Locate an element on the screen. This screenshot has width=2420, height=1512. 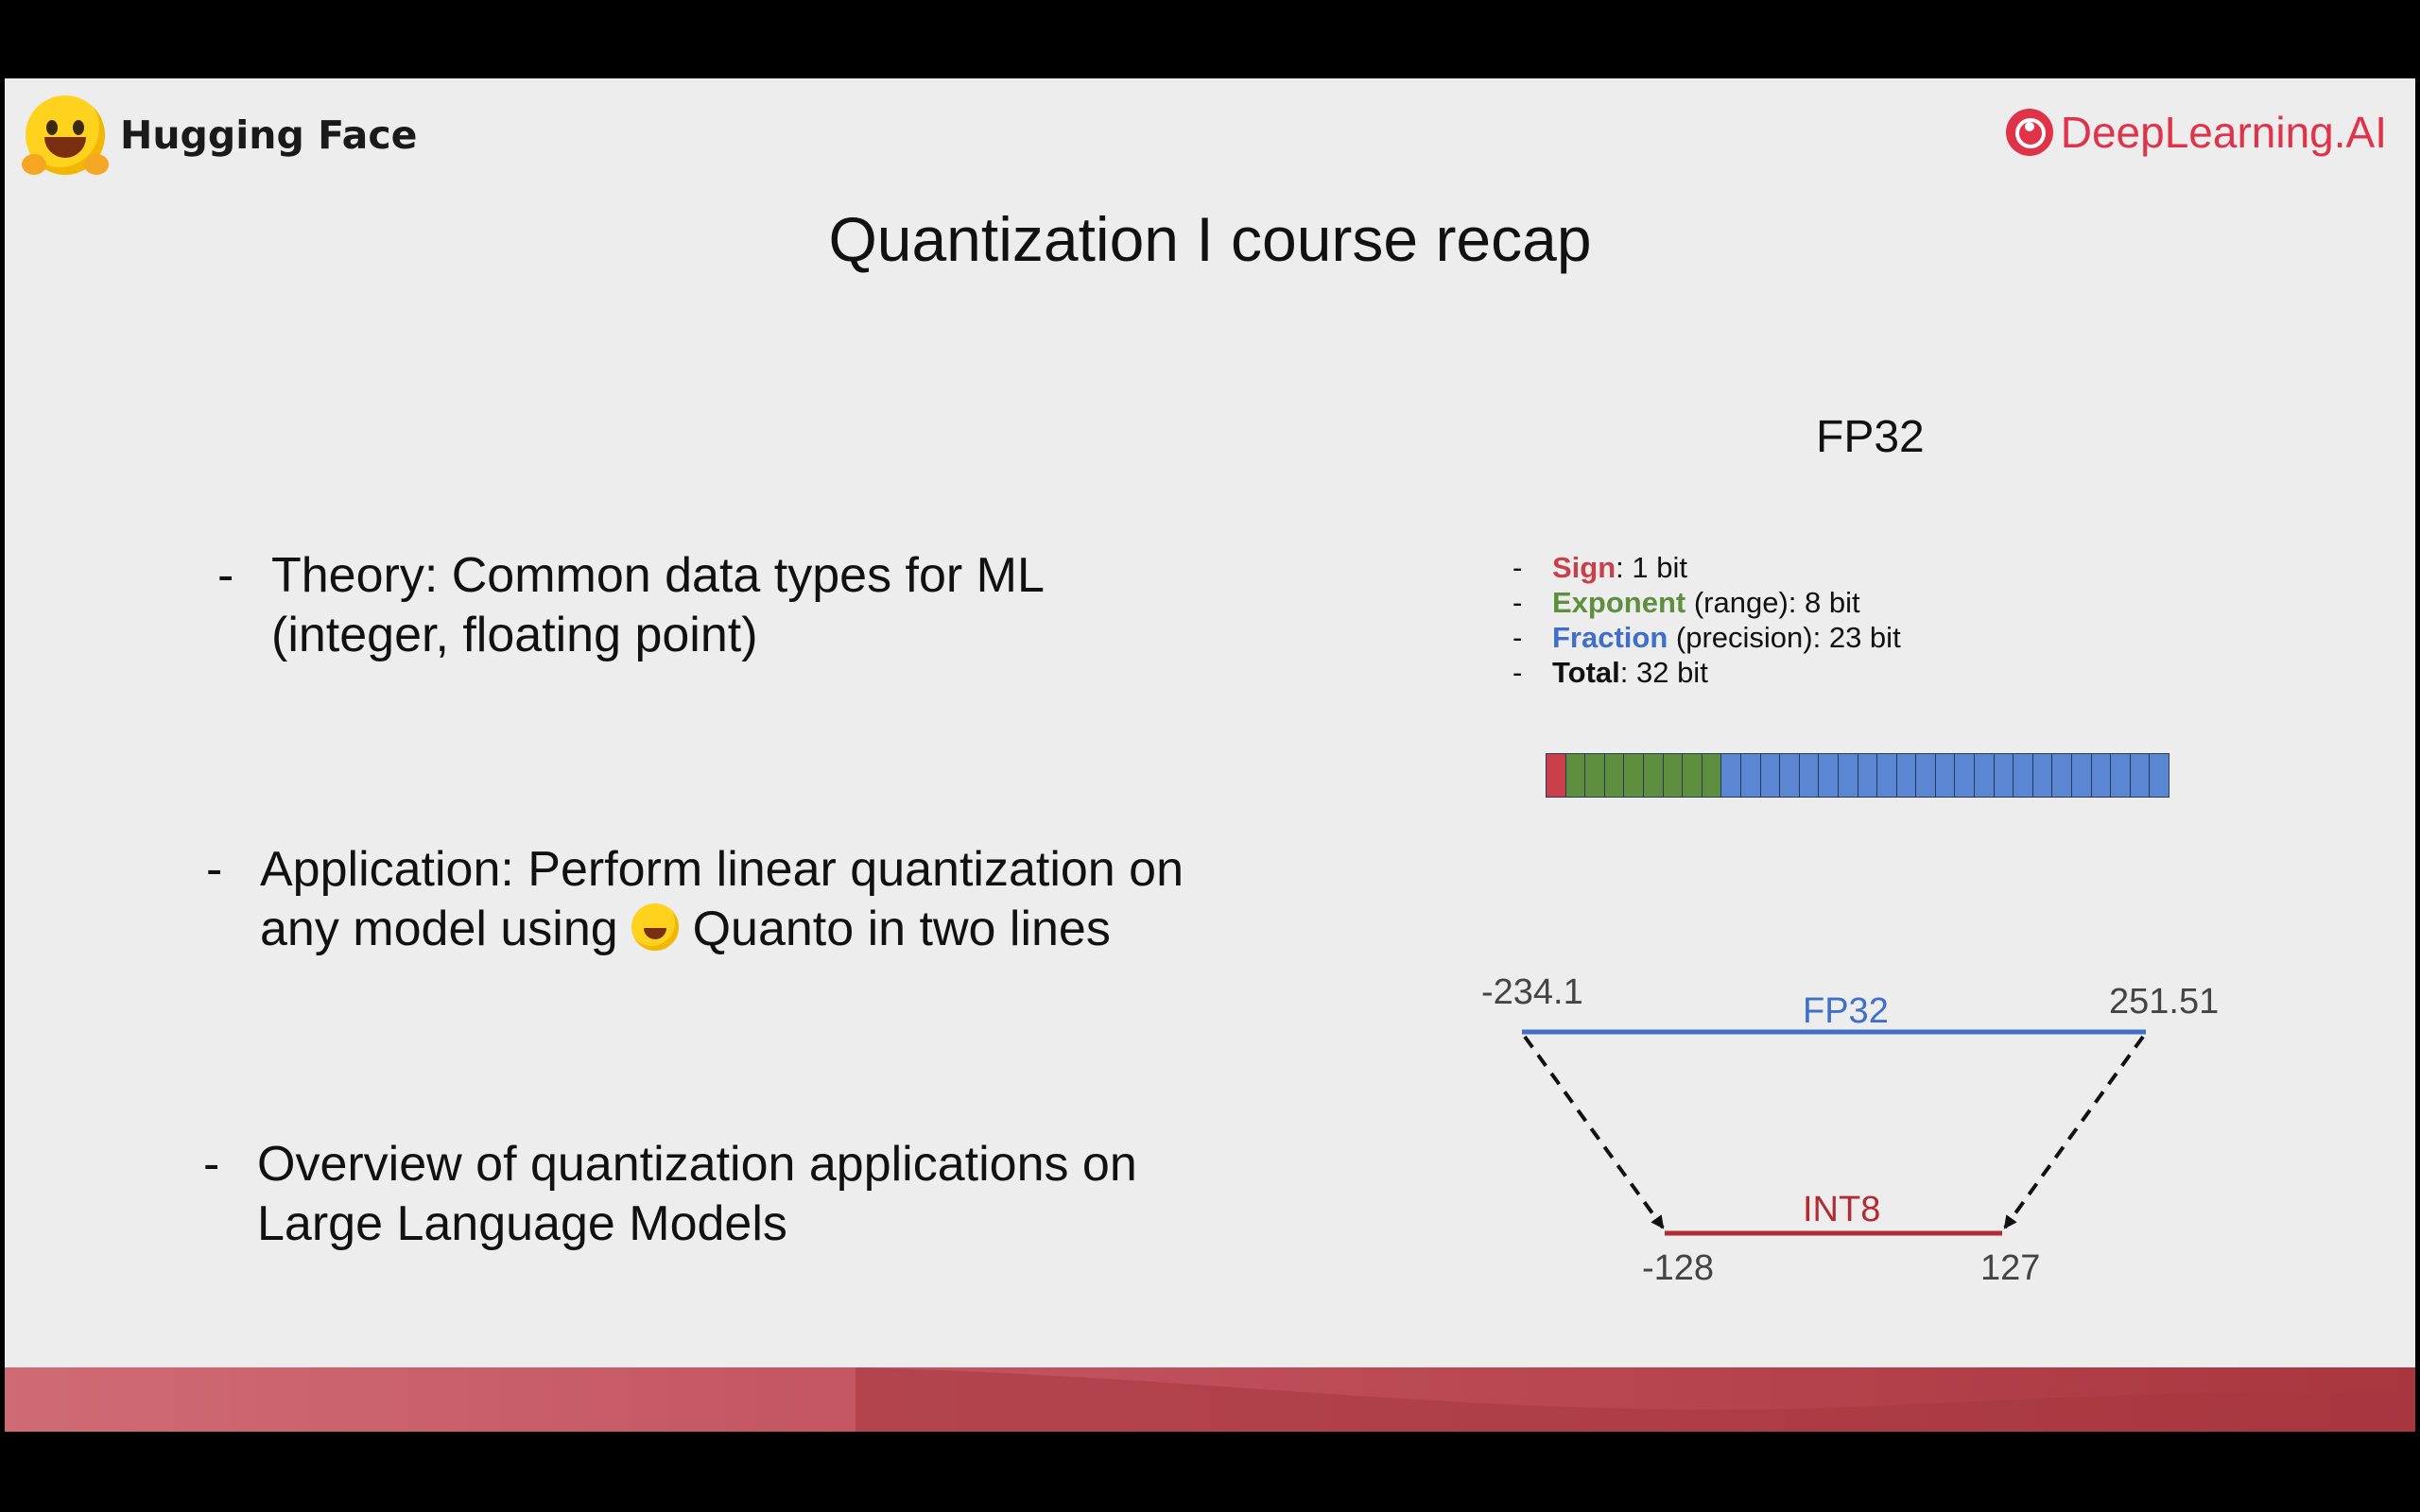
hugging-face-logo: Hugging Face is located at coordinates (220, 135).